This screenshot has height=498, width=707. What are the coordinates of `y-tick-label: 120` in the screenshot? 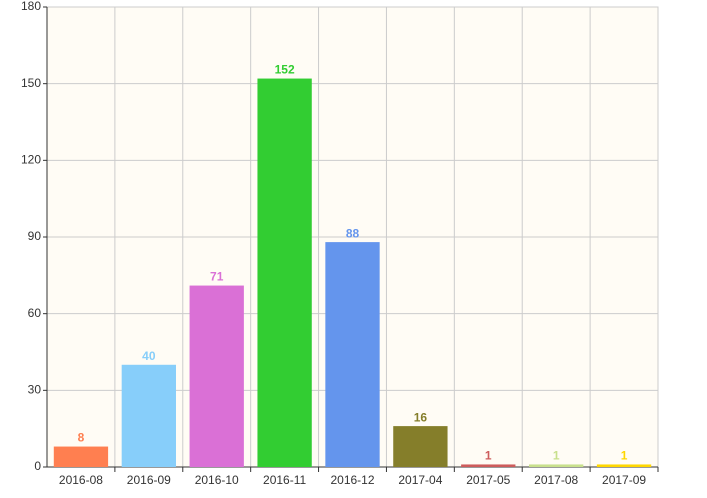 It's located at (31, 160).